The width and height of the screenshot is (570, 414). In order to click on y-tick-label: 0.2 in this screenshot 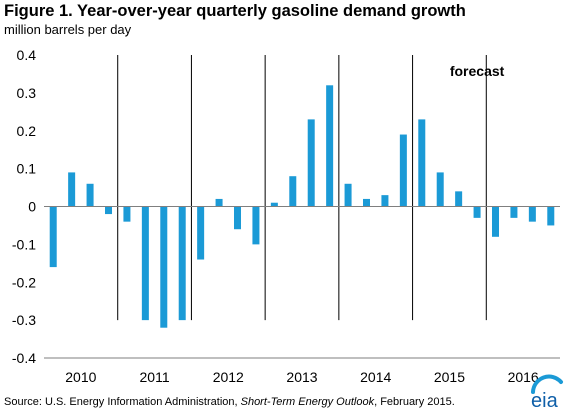, I will do `click(27, 131)`.